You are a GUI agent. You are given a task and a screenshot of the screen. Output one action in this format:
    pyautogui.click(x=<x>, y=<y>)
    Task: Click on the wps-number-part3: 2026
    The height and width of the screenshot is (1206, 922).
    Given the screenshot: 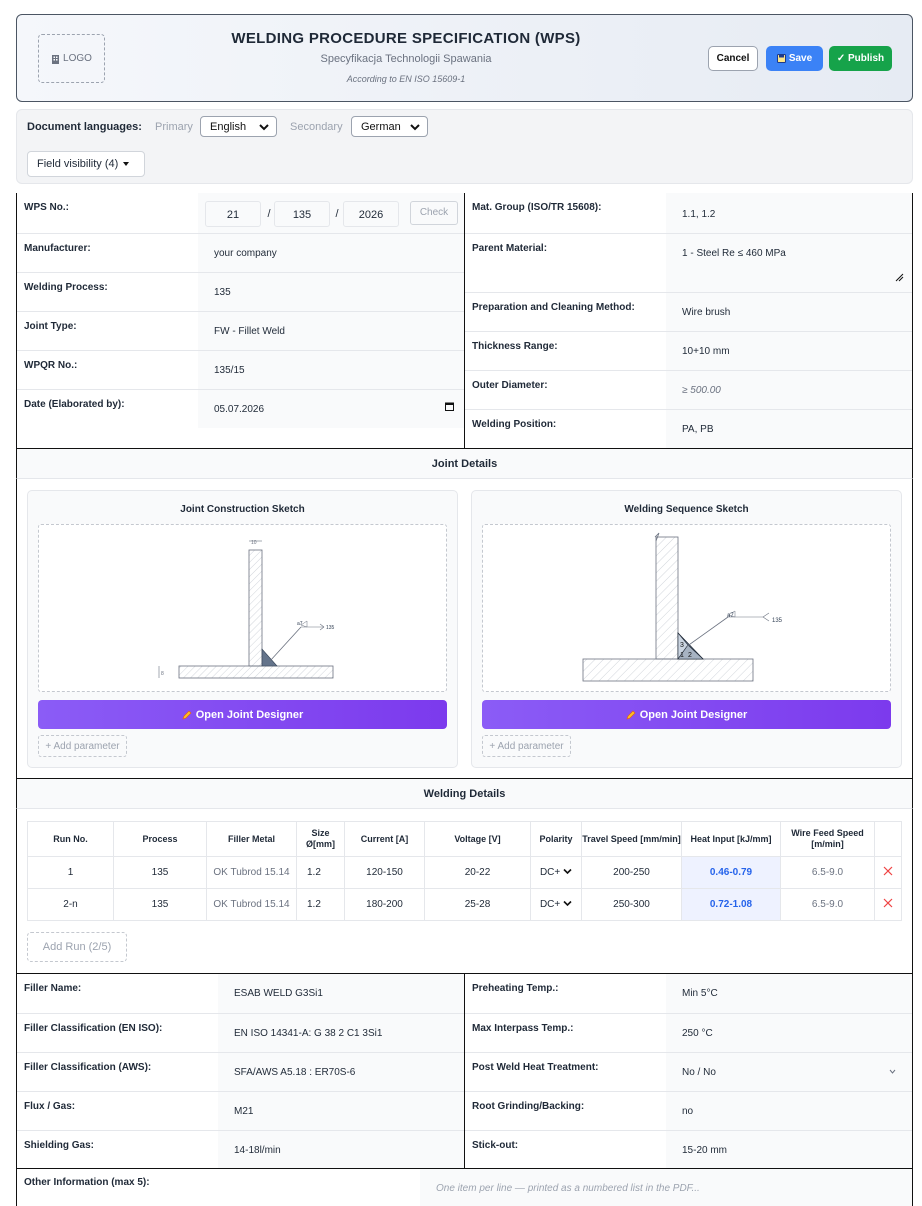 What is the action you would take?
    pyautogui.click(x=371, y=214)
    